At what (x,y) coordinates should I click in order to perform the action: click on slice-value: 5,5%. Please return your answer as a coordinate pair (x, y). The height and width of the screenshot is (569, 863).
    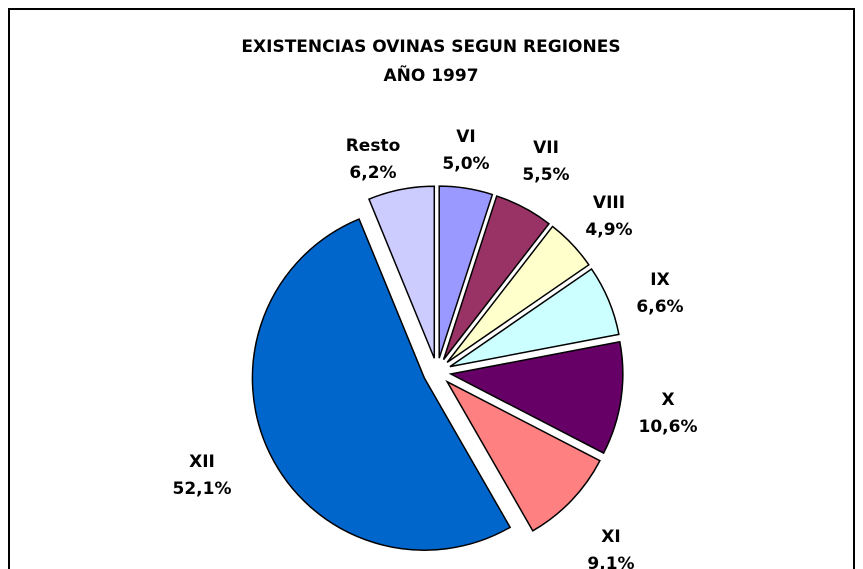
    Looking at the image, I should click on (545, 175).